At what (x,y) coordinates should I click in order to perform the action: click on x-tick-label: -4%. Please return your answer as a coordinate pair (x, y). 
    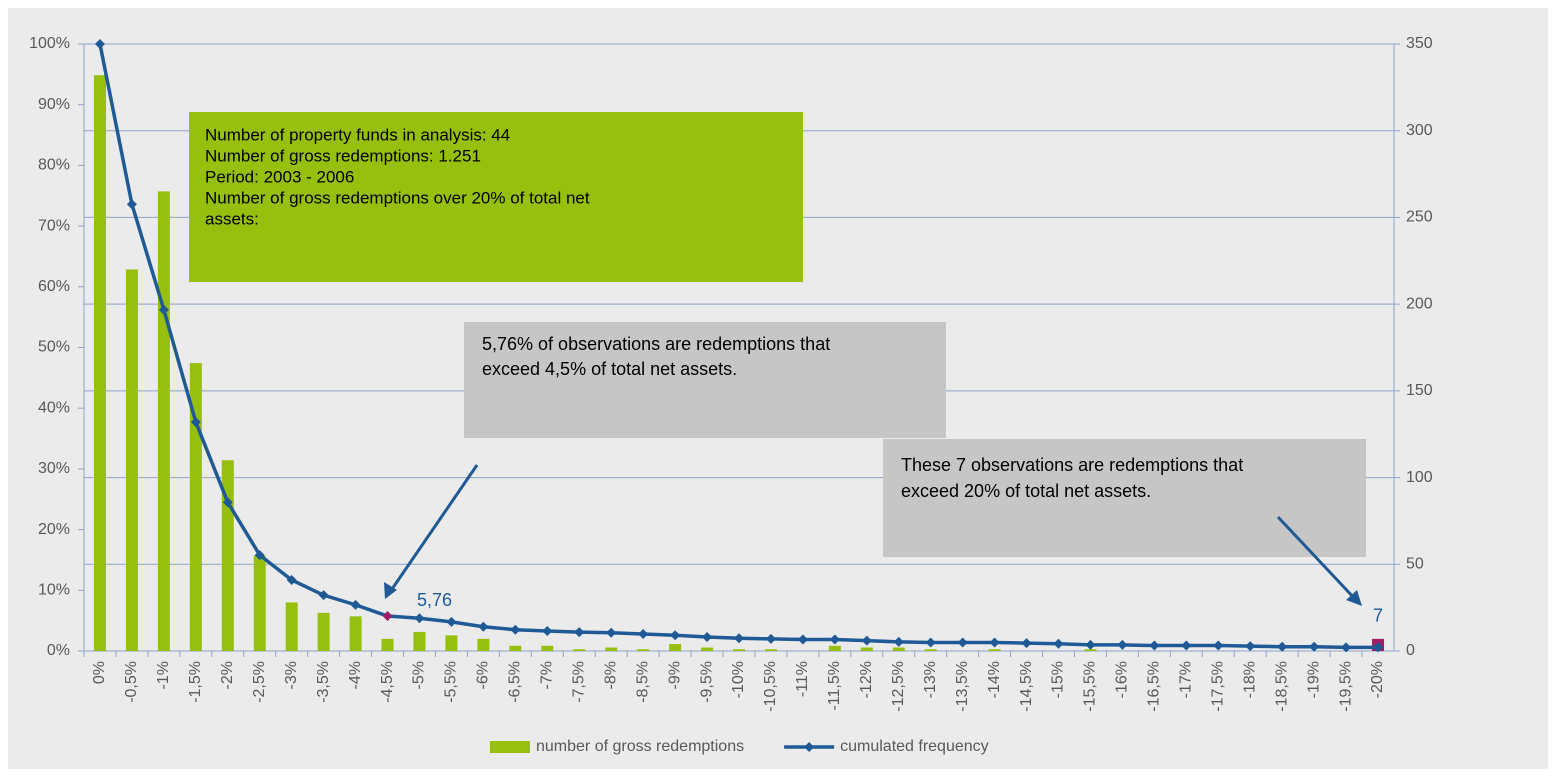
    Looking at the image, I should click on (355, 675).